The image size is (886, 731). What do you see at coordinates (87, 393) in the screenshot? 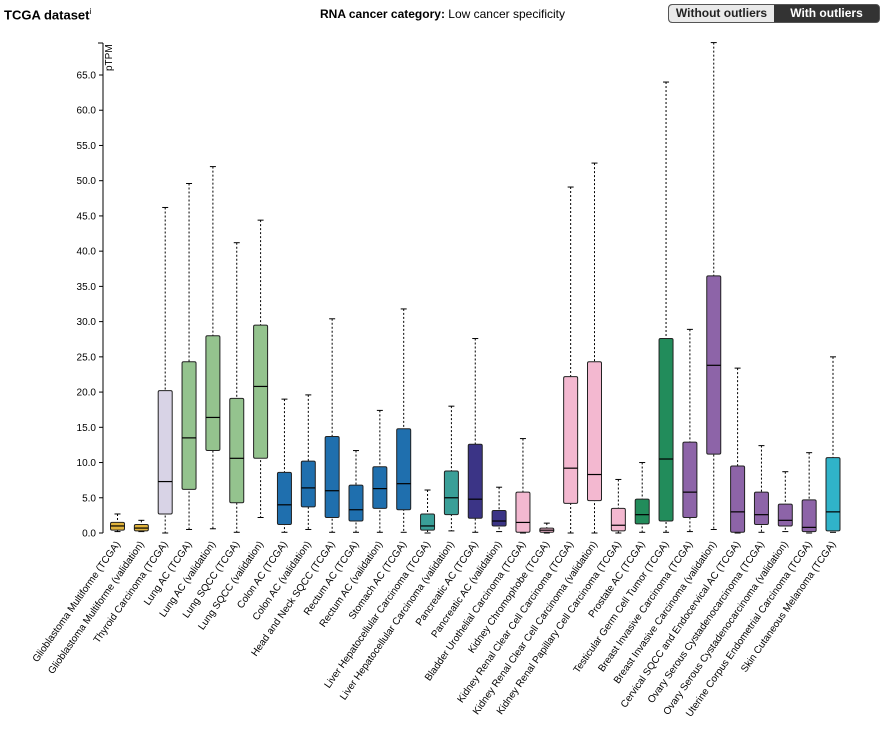
I see `y-tick-label: 20.0` at bounding box center [87, 393].